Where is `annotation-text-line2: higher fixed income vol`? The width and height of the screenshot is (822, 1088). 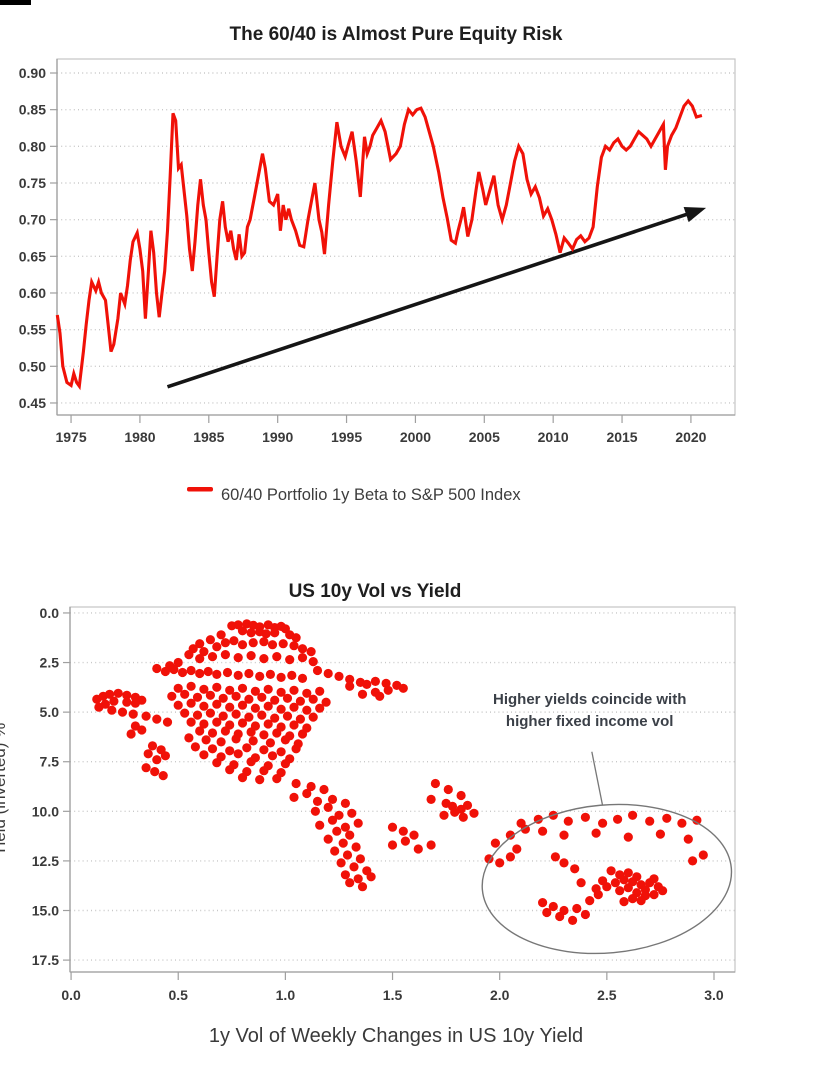 annotation-text-line2: higher fixed income vol is located at coordinates (590, 721).